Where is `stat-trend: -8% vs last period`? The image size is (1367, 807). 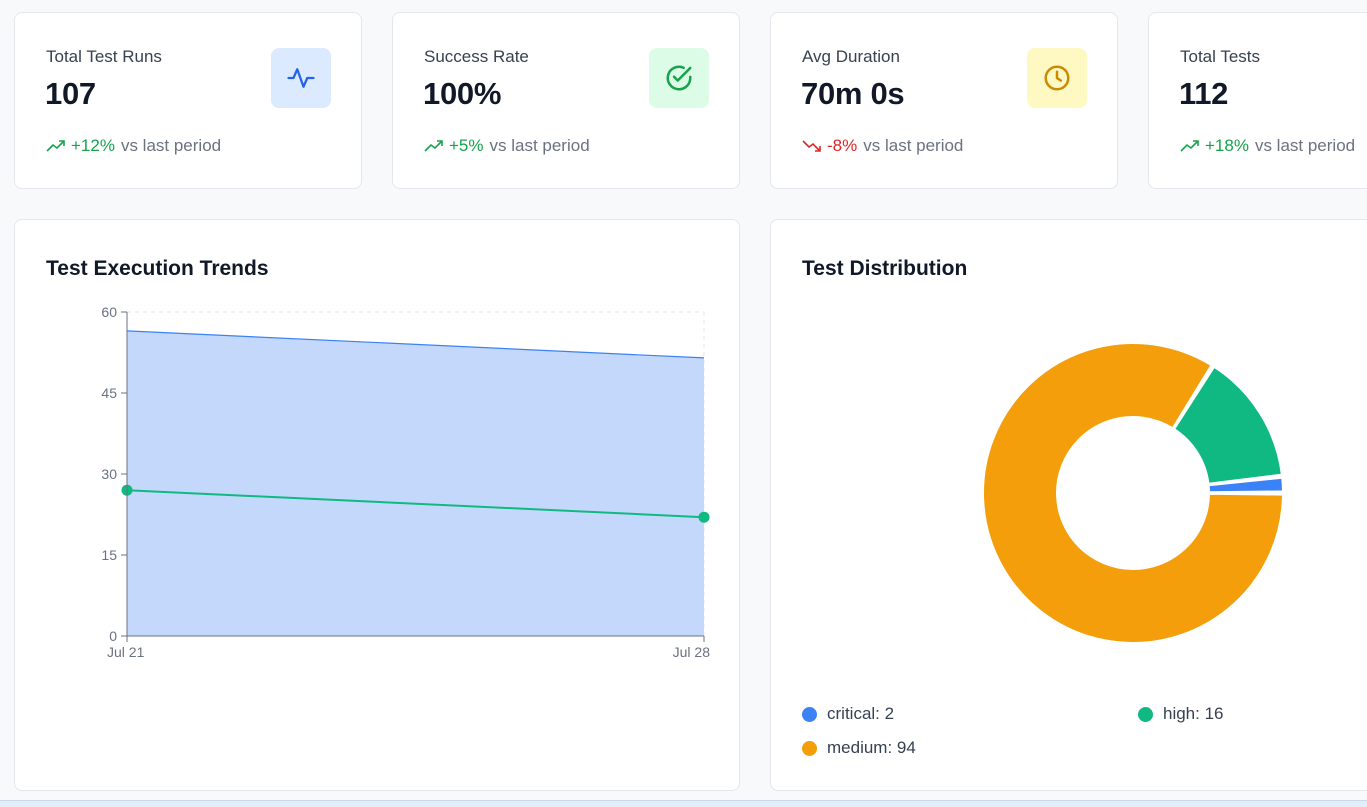
stat-trend: -8% vs last period is located at coordinates (882, 146).